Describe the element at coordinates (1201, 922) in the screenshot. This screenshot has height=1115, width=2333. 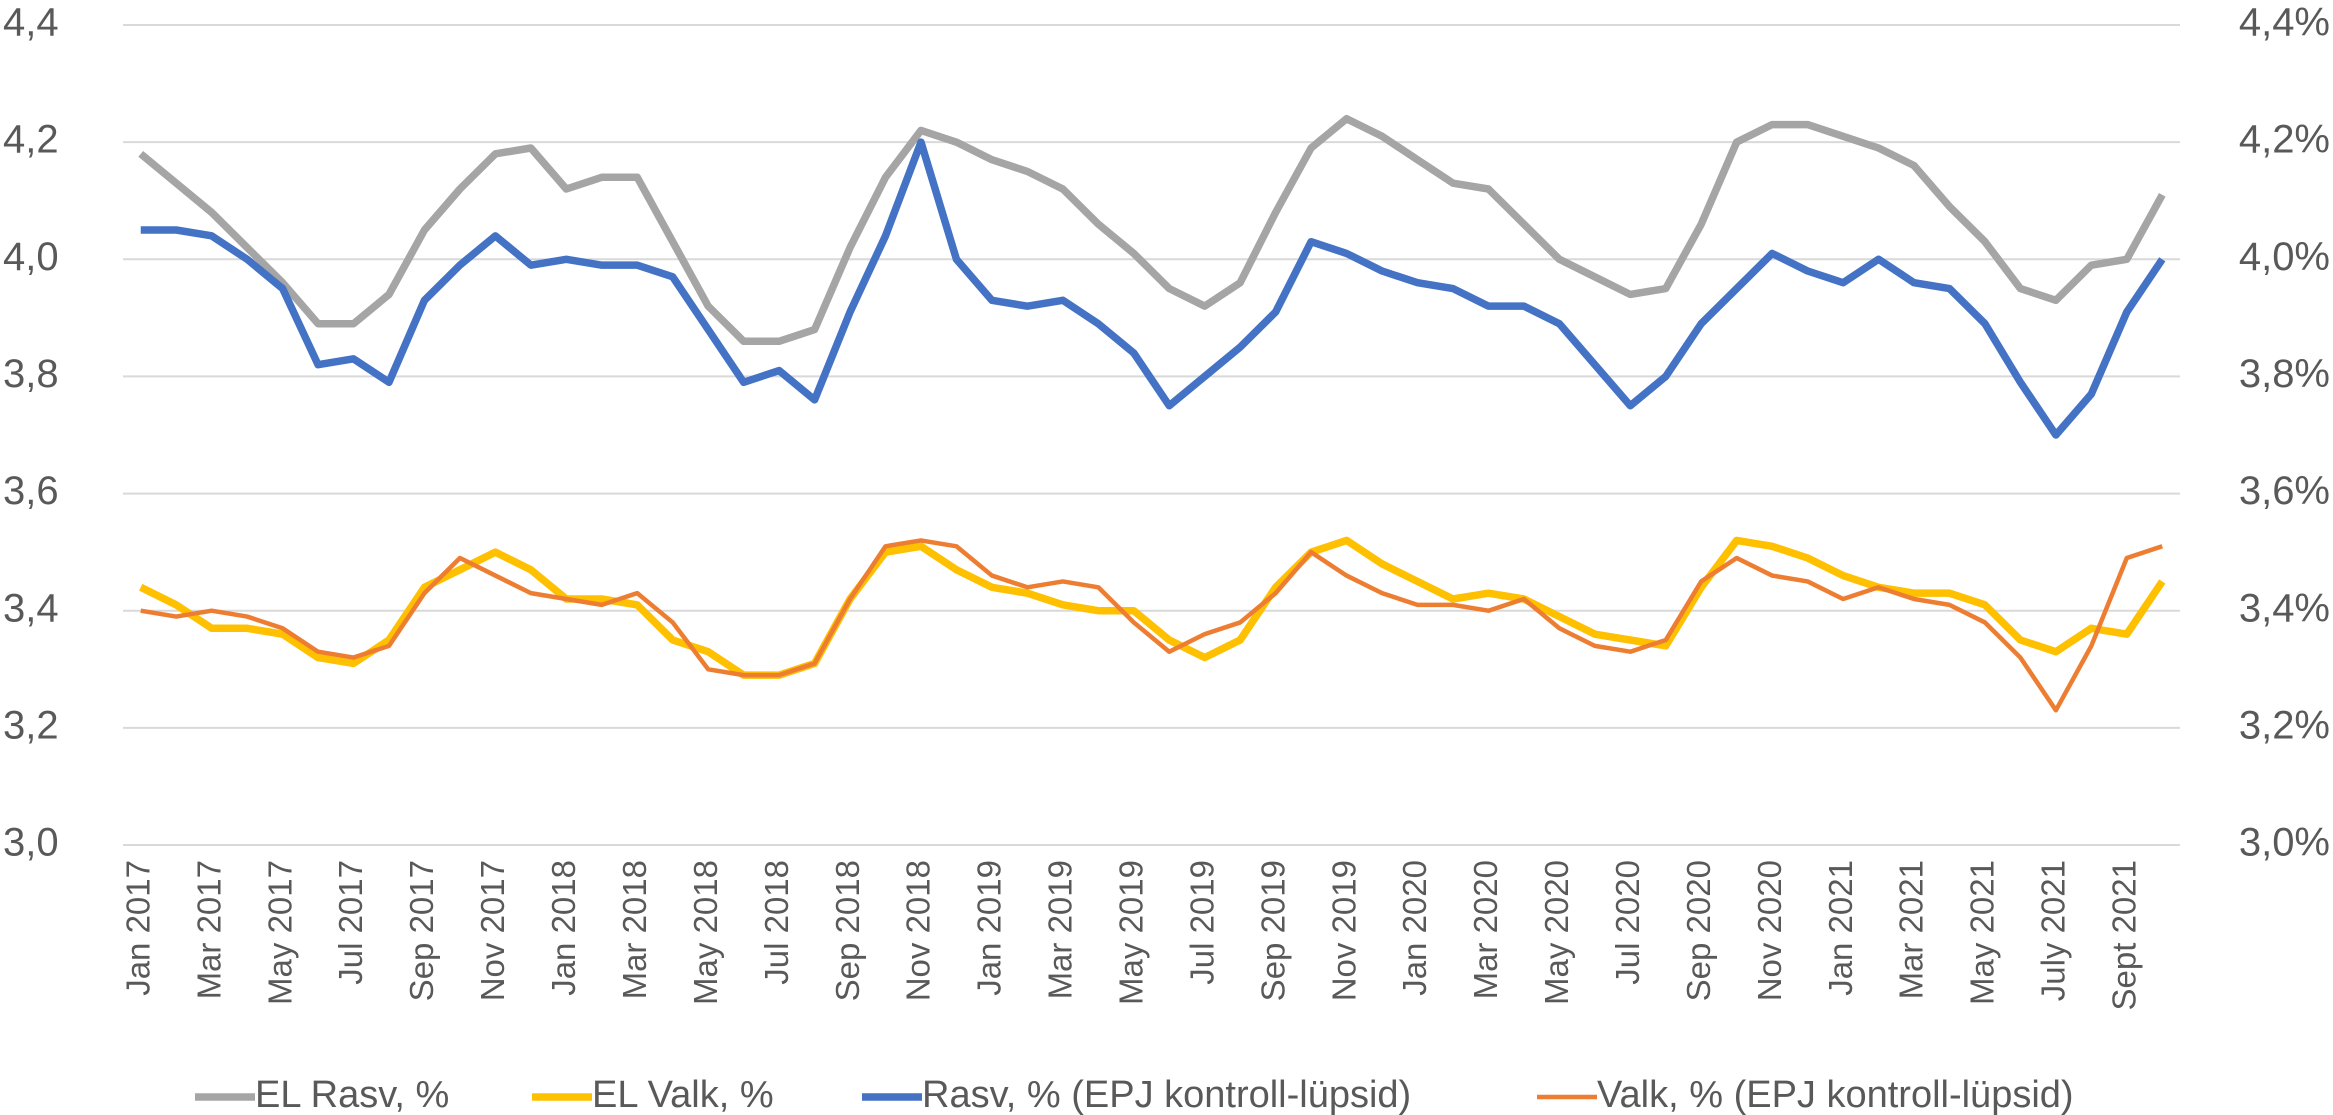
I see `x-tick-label: Jul 2019` at that location.